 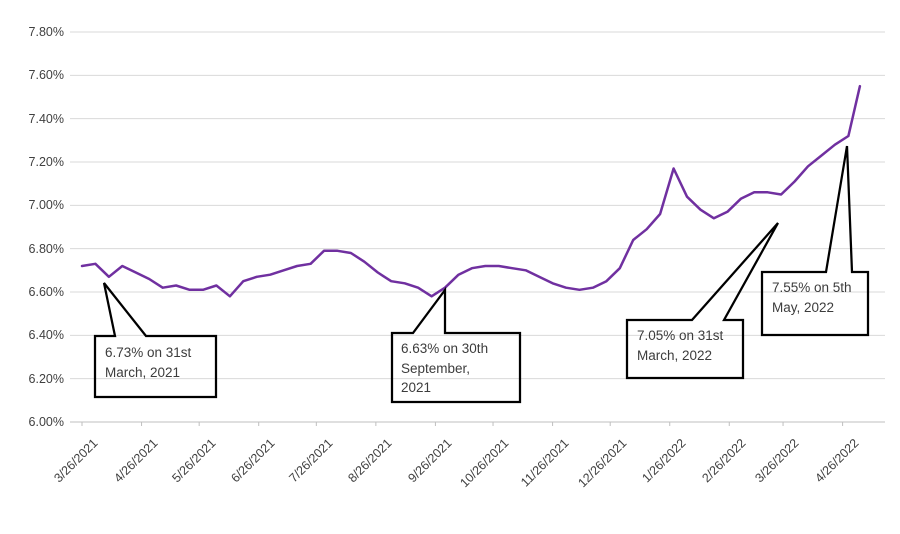 What do you see at coordinates (46, 205) in the screenshot?
I see `y-tick-label: 7.00%` at bounding box center [46, 205].